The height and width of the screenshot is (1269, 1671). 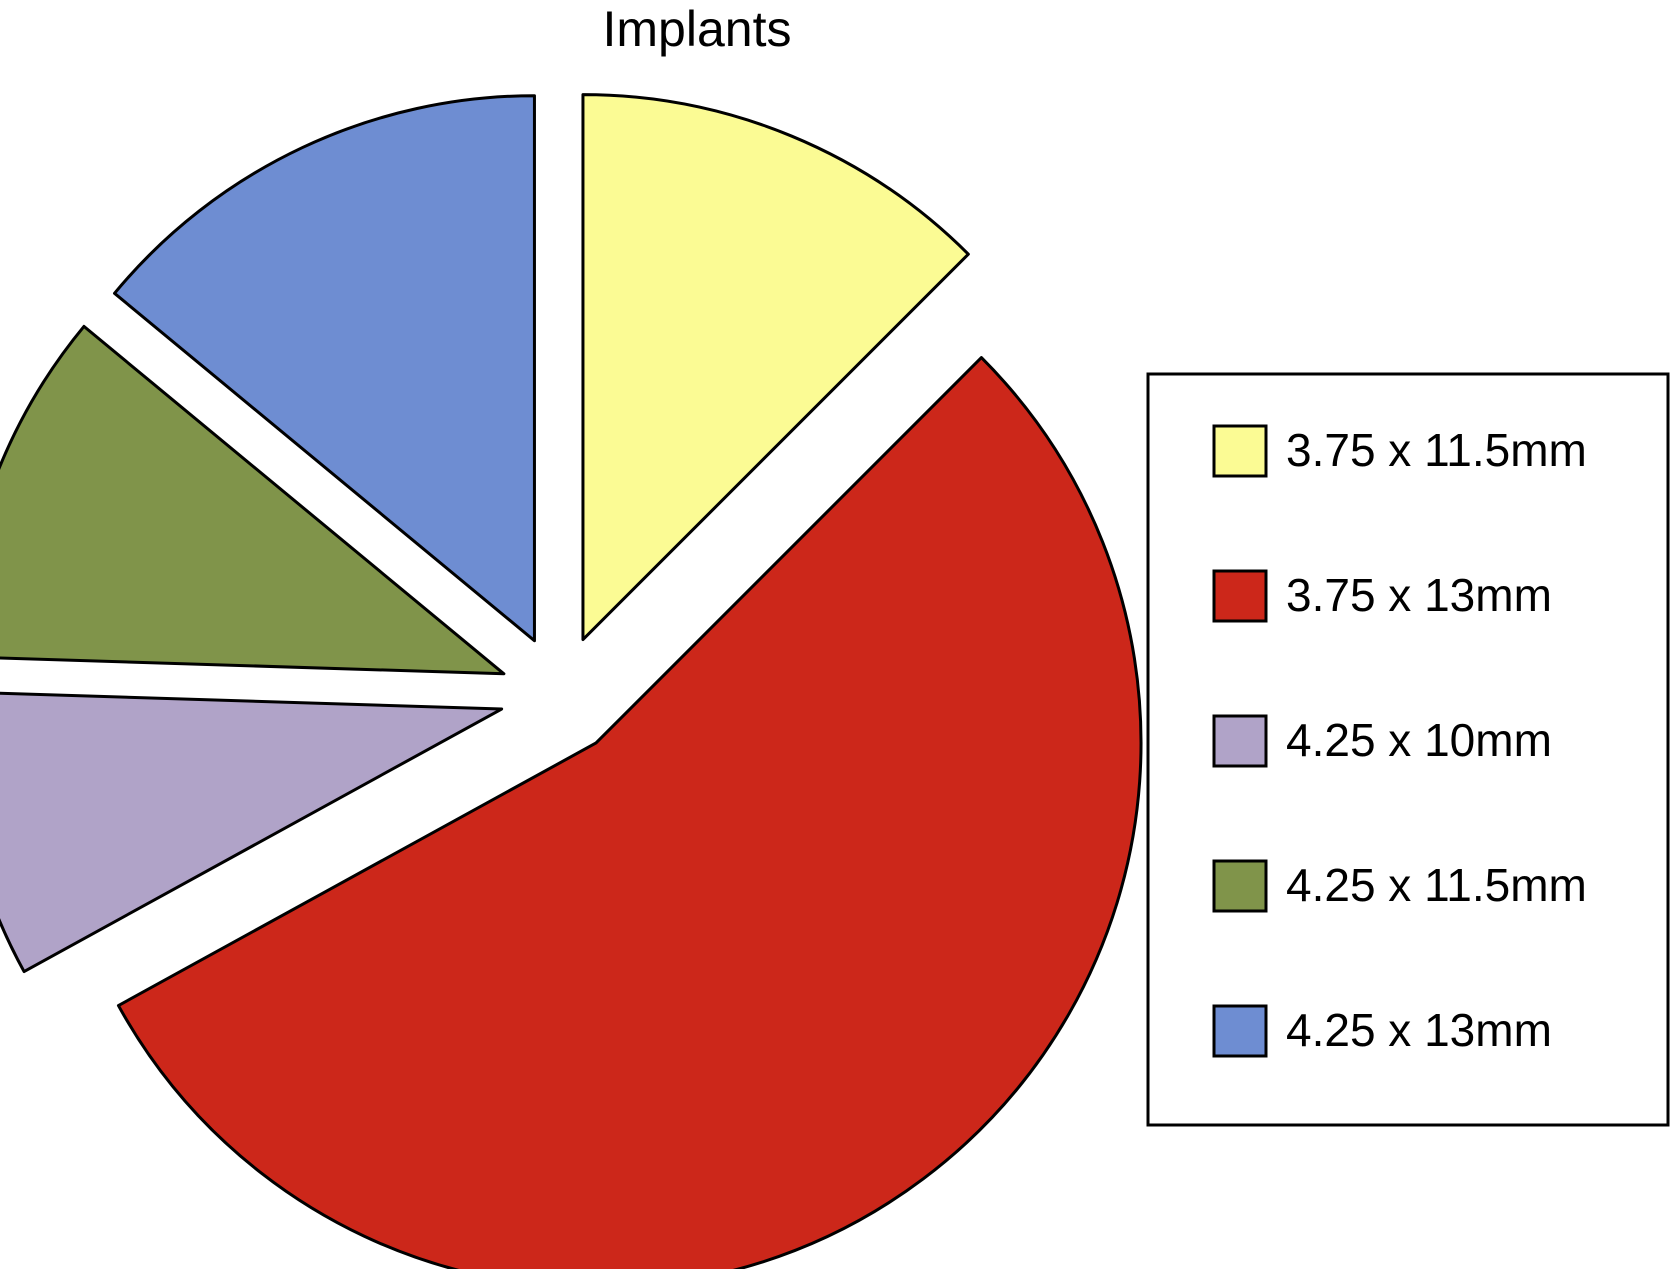 I want to click on legend-label-4-25-x-11-5mm: 4.25 x 11.5mm, so click(x=1436, y=885).